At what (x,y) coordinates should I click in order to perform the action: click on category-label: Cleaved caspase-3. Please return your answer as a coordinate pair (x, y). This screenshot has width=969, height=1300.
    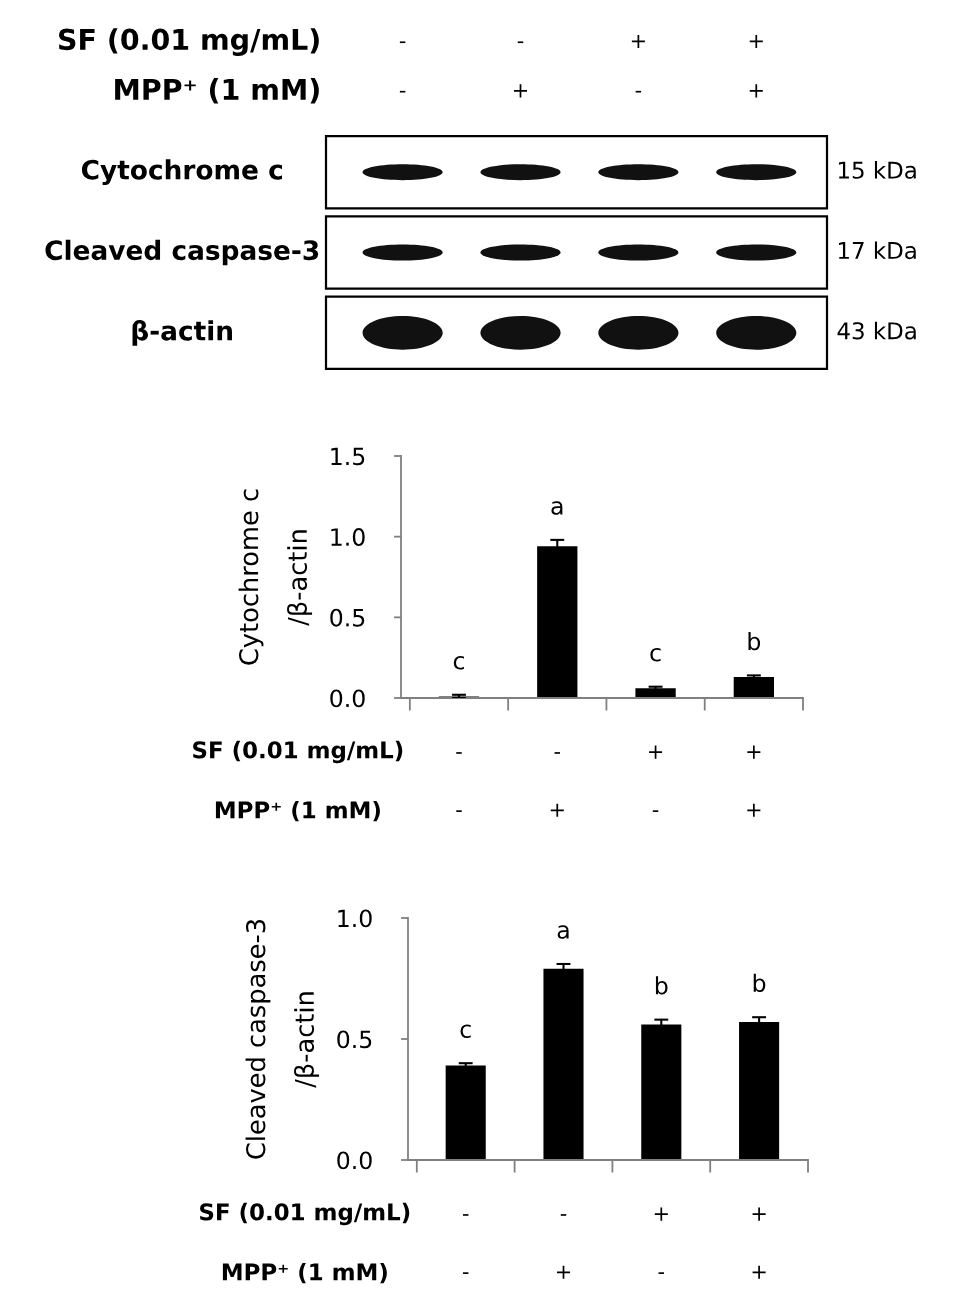
    Looking at the image, I should click on (182, 252).